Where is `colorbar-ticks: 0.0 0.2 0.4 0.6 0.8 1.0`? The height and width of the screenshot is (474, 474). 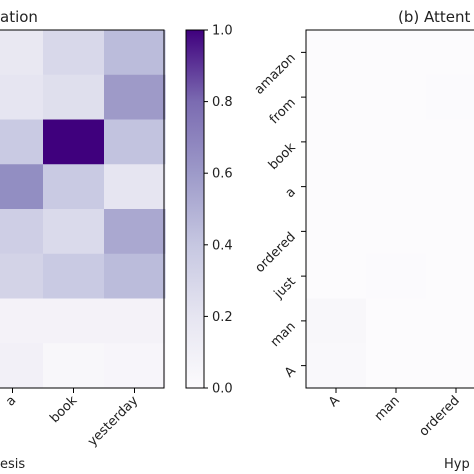
colorbar-ticks: 0.0 0.2 0.4 0.6 0.8 1.0 is located at coordinates (218, 210).